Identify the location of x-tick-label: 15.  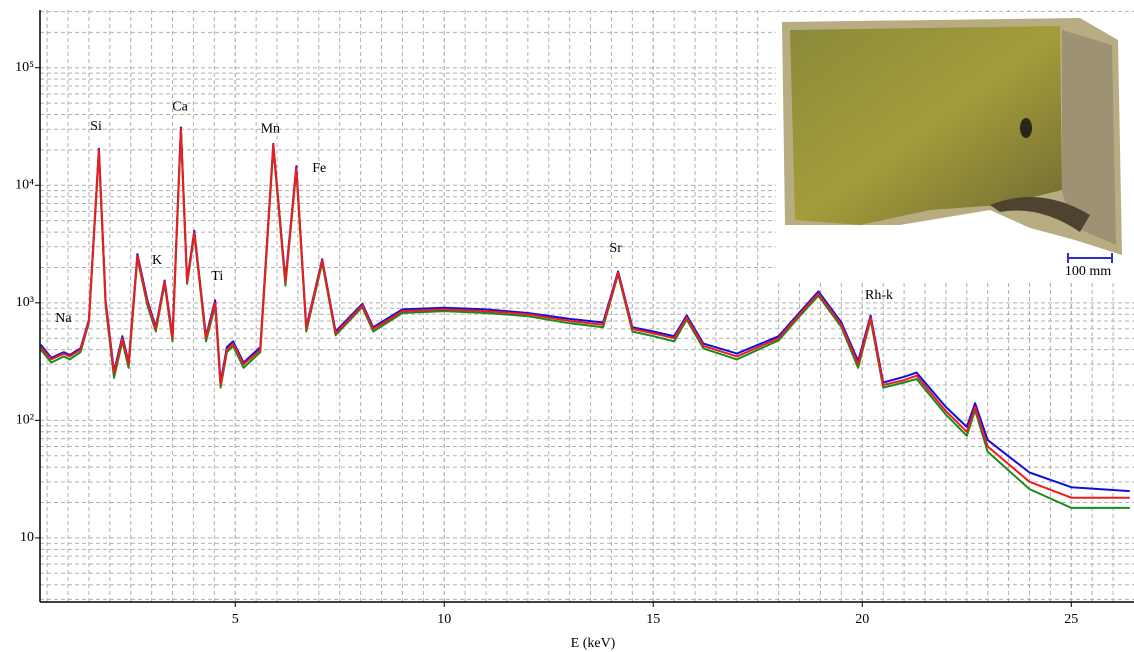
(653, 619).